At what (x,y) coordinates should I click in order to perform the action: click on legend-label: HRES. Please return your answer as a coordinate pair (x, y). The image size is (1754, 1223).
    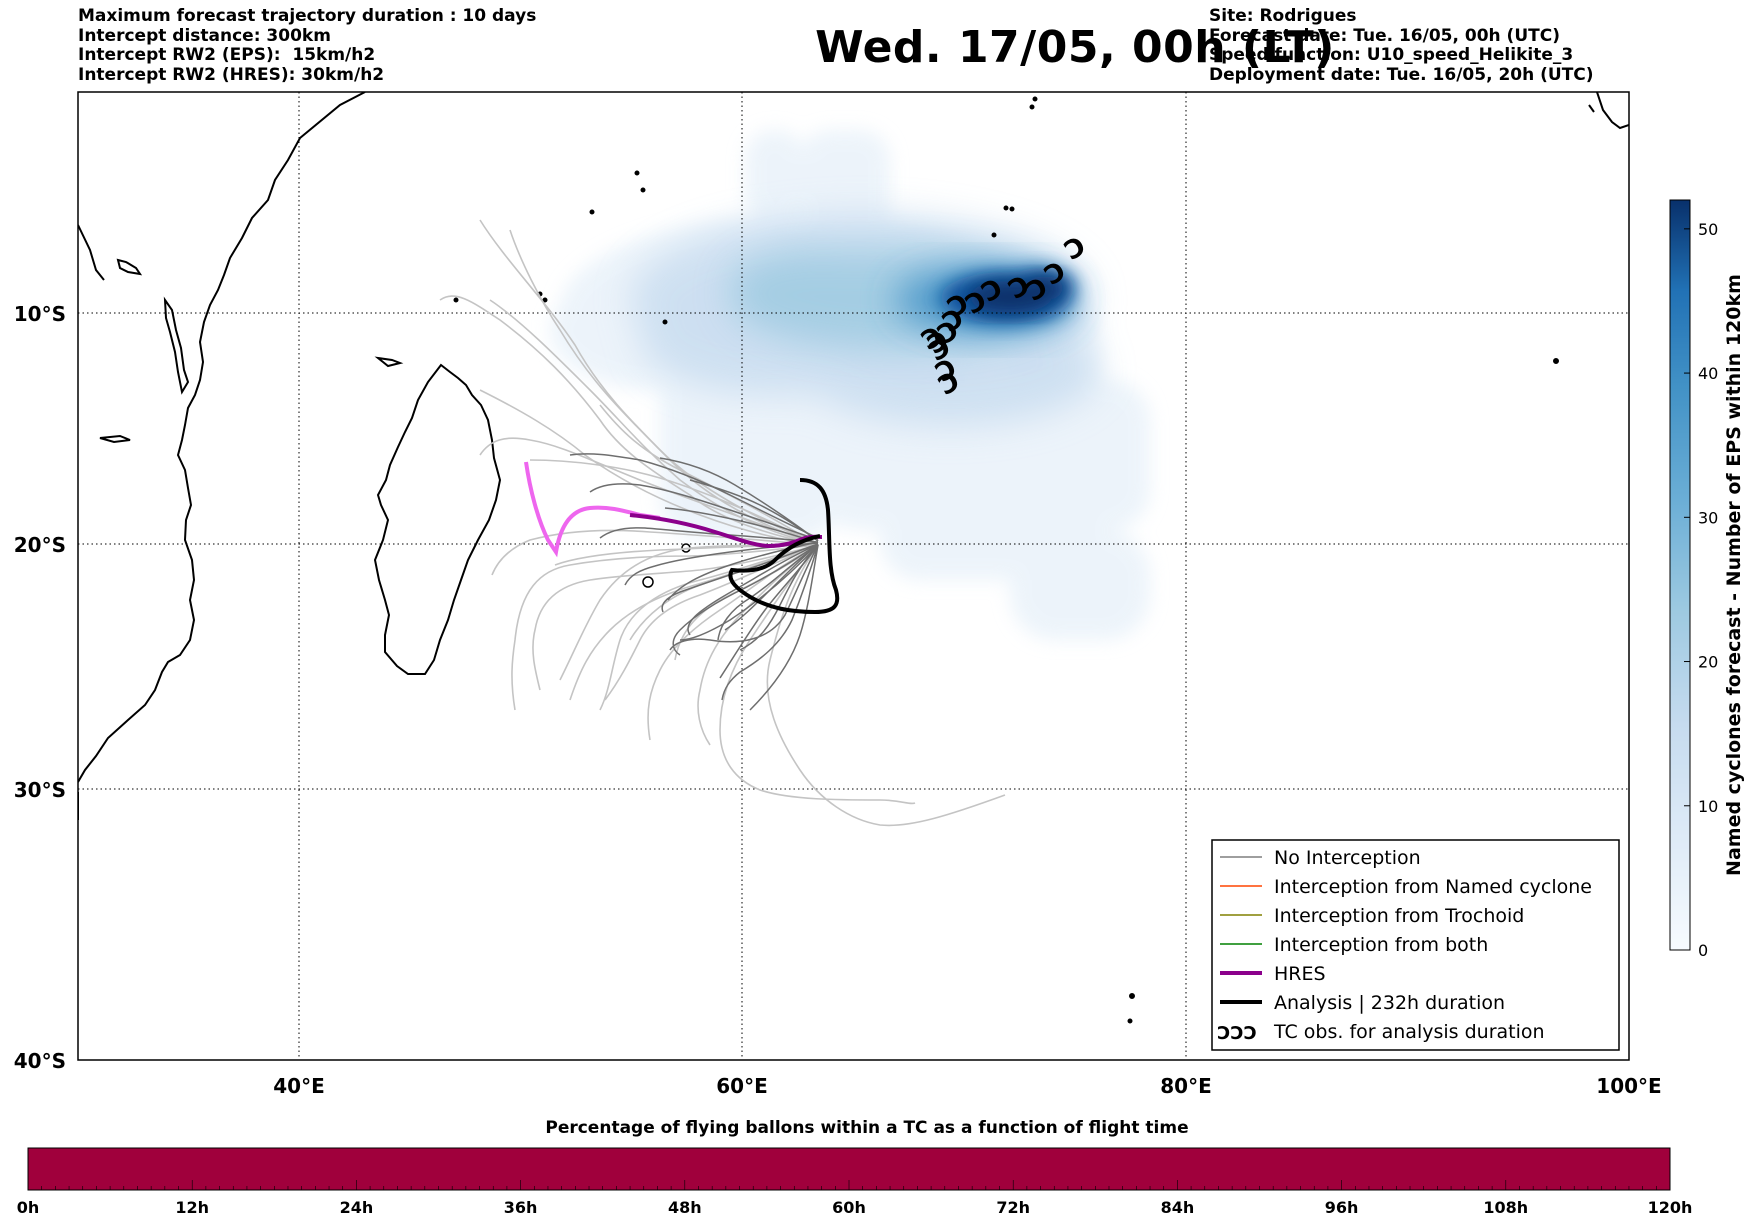
    Looking at the image, I should click on (1300, 974).